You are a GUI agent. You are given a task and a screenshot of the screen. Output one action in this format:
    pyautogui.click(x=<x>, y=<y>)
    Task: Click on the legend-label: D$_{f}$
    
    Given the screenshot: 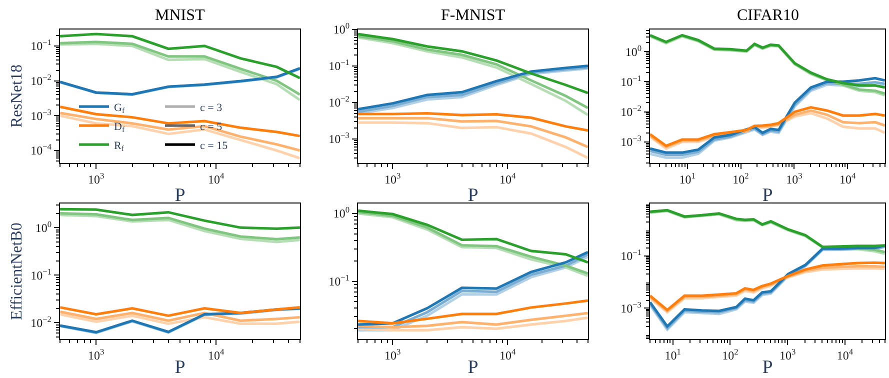 What is the action you would take?
    pyautogui.click(x=119, y=127)
    